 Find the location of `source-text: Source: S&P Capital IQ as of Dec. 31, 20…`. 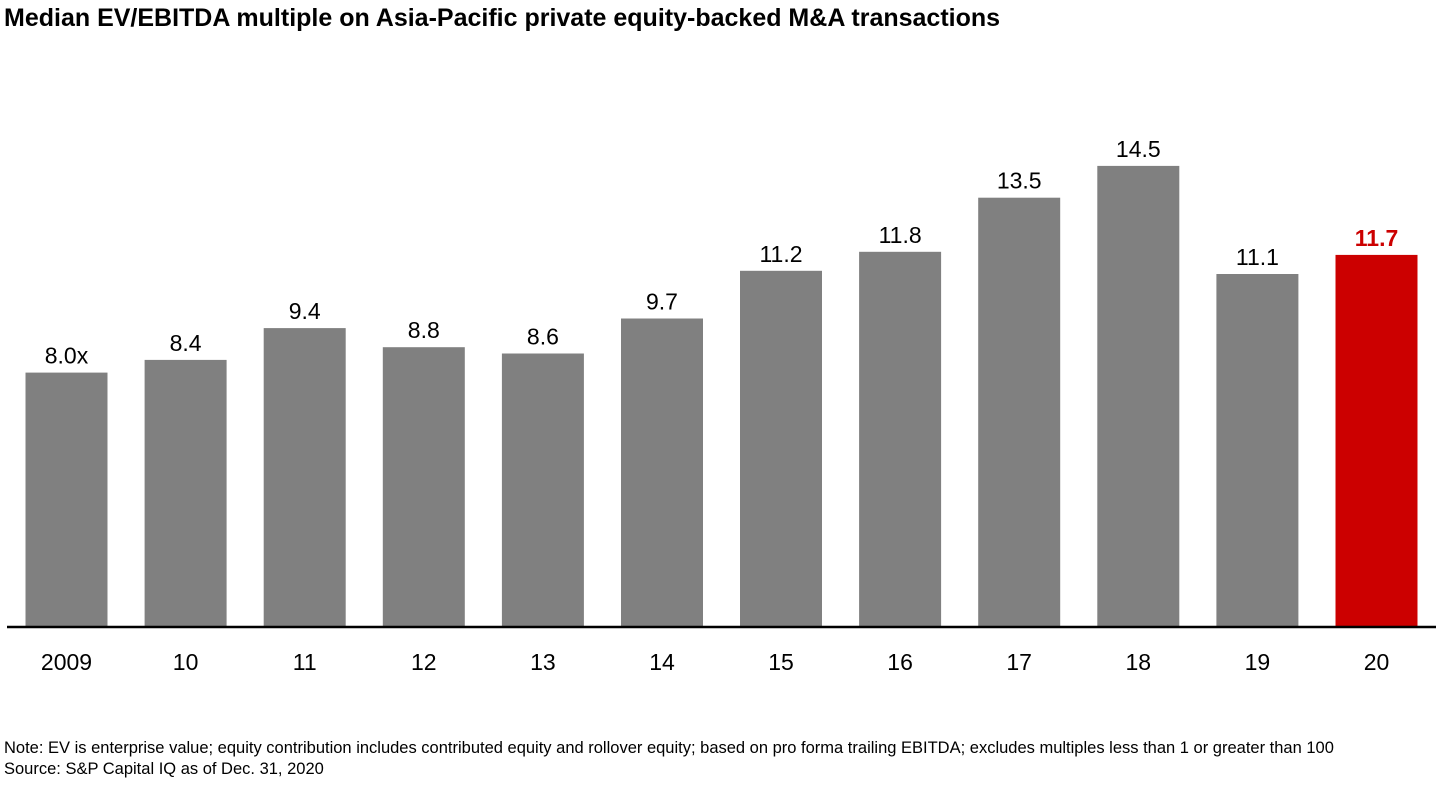

source-text: Source: S&P Capital IQ as of Dec. 31, 20… is located at coordinates (164, 769).